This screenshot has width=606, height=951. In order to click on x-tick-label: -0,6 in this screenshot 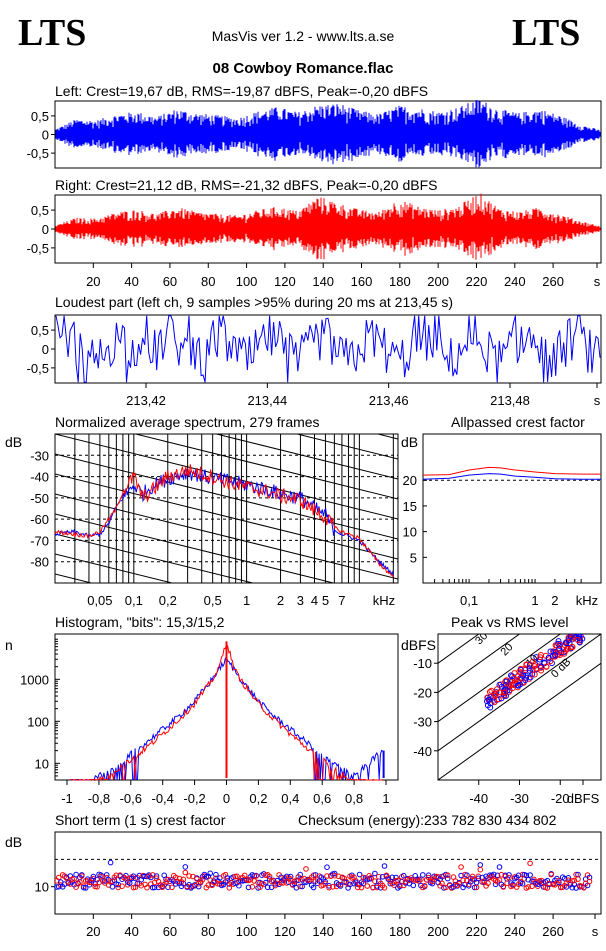, I will do `click(131, 798)`.